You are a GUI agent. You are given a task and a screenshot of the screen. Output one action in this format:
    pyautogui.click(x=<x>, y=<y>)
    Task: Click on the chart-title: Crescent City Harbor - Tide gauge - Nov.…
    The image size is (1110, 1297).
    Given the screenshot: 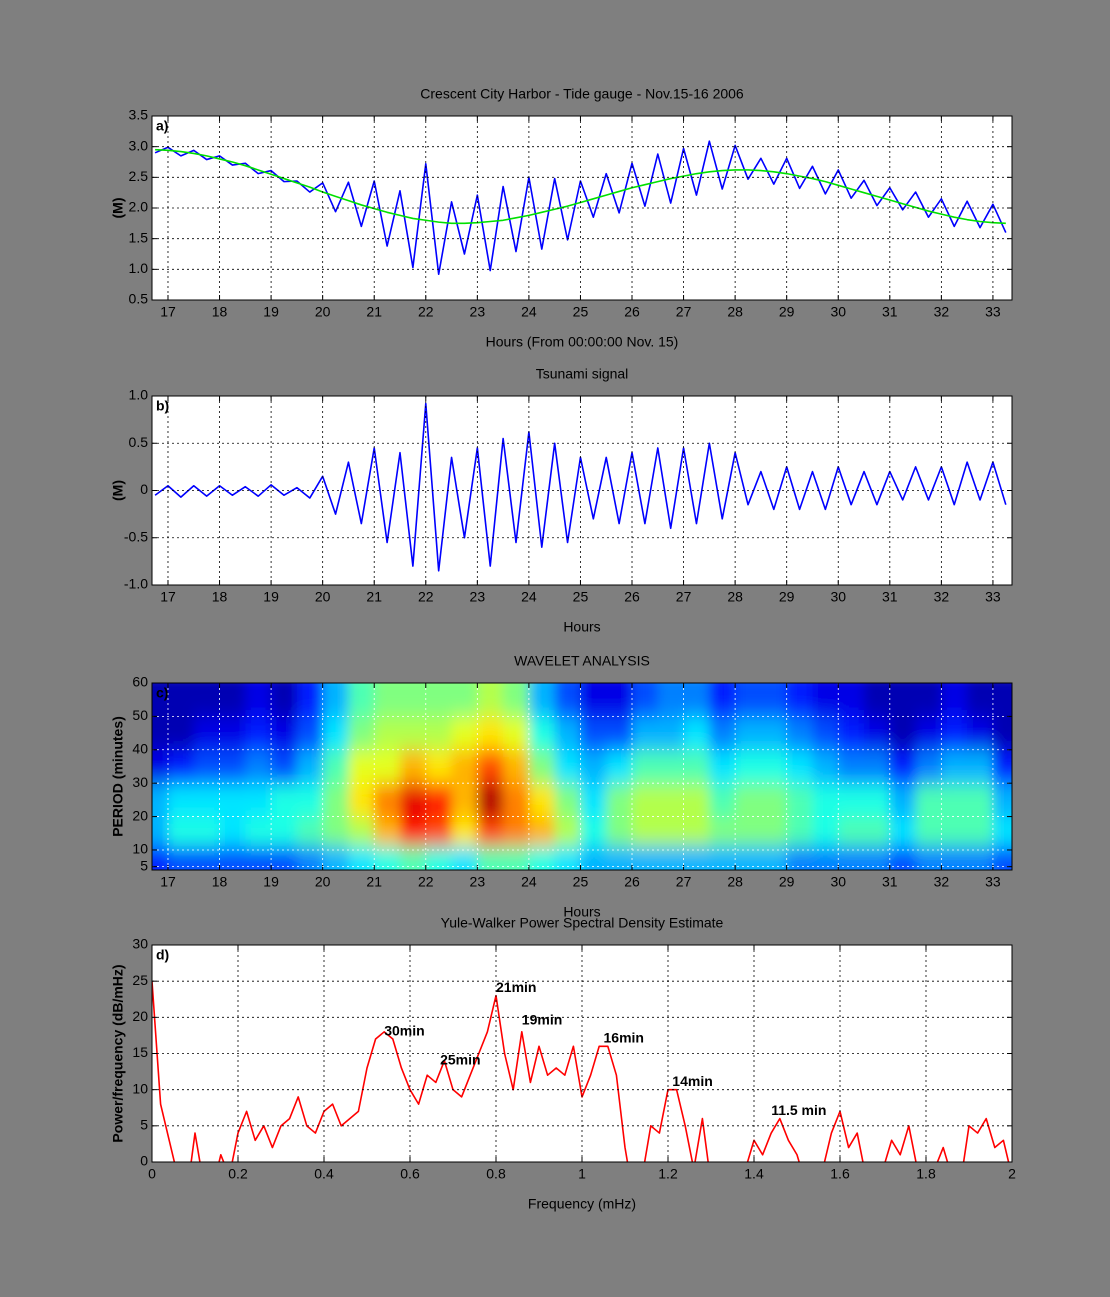 What is the action you would take?
    pyautogui.click(x=582, y=94)
    